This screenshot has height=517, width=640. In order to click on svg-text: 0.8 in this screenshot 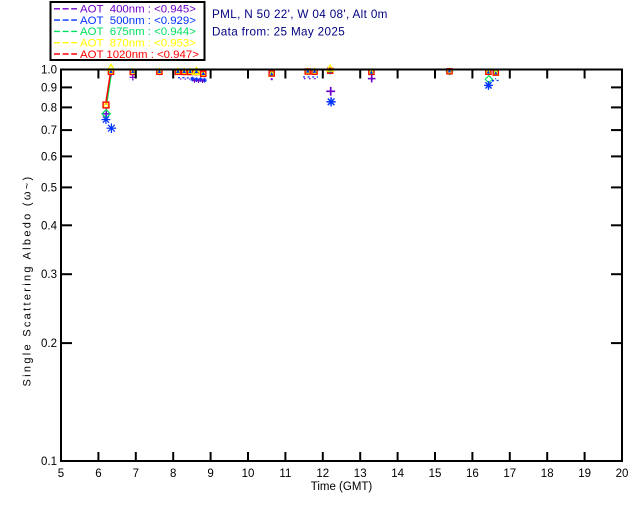, I will do `click(49, 108)`.